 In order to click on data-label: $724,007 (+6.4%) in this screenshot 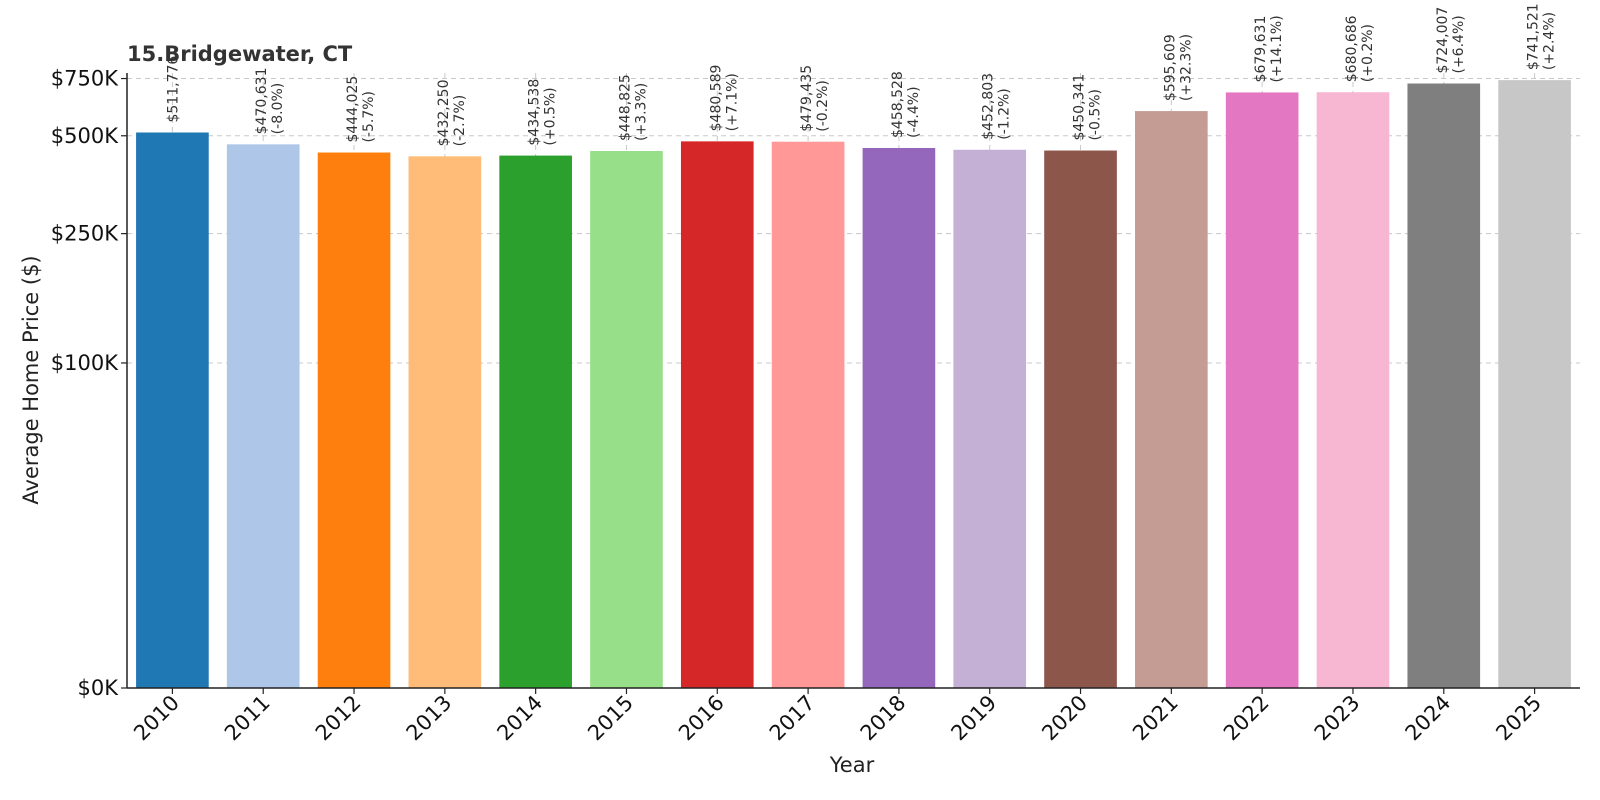, I will do `click(1451, 40)`.